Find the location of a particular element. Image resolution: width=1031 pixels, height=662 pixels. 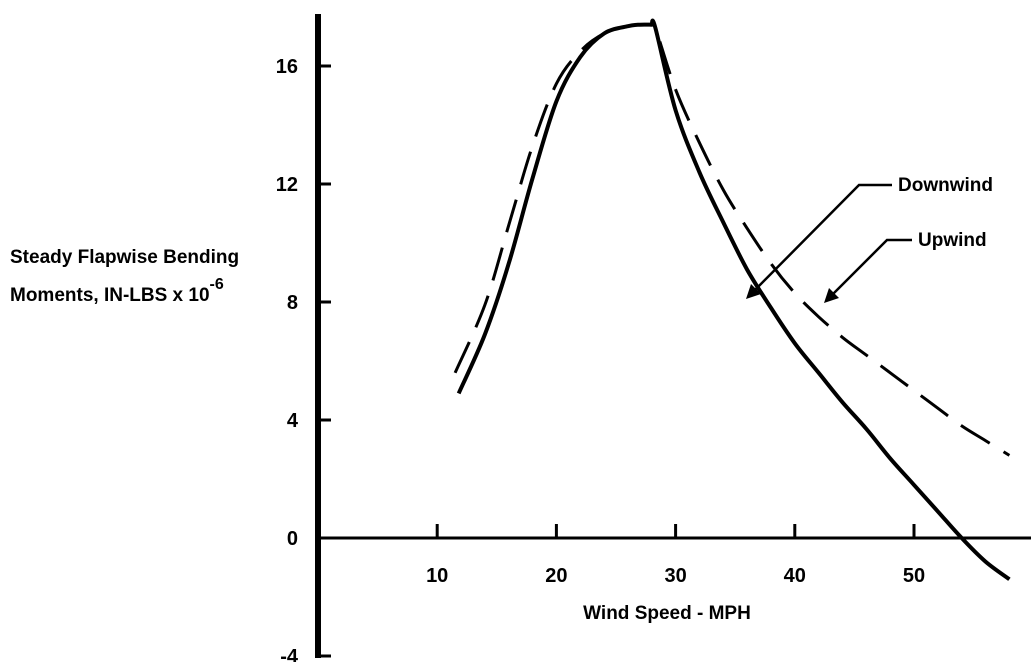

y-tick-label: 8 is located at coordinates (292, 303).